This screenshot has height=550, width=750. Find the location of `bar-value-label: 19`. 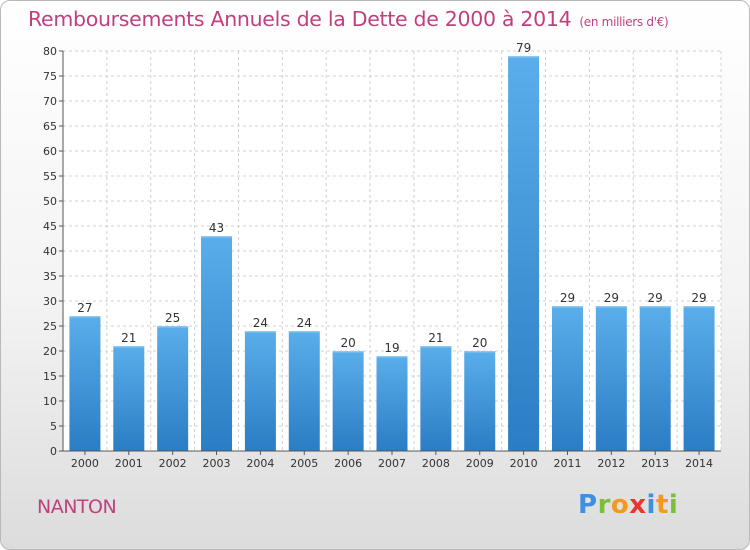

bar-value-label: 19 is located at coordinates (391, 348).